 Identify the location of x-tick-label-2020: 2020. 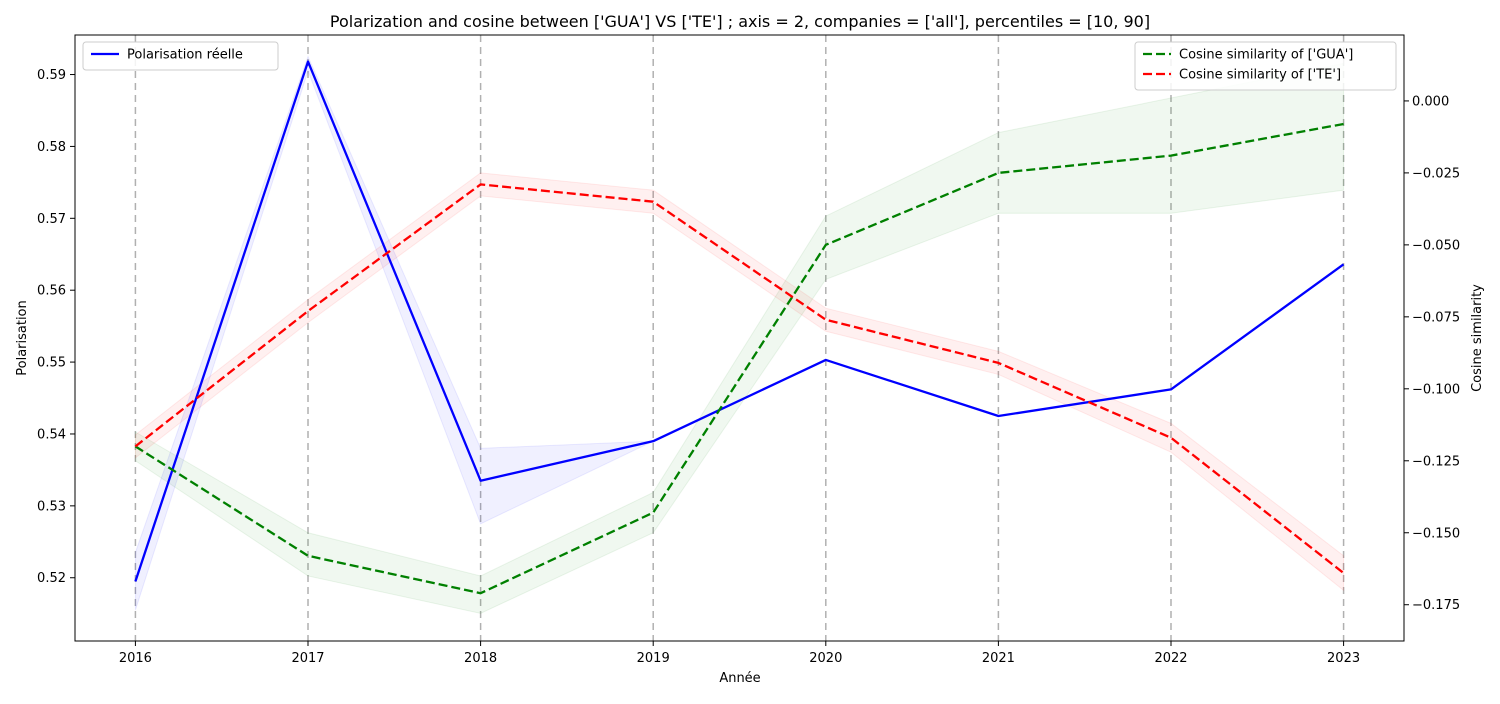
(825, 658).